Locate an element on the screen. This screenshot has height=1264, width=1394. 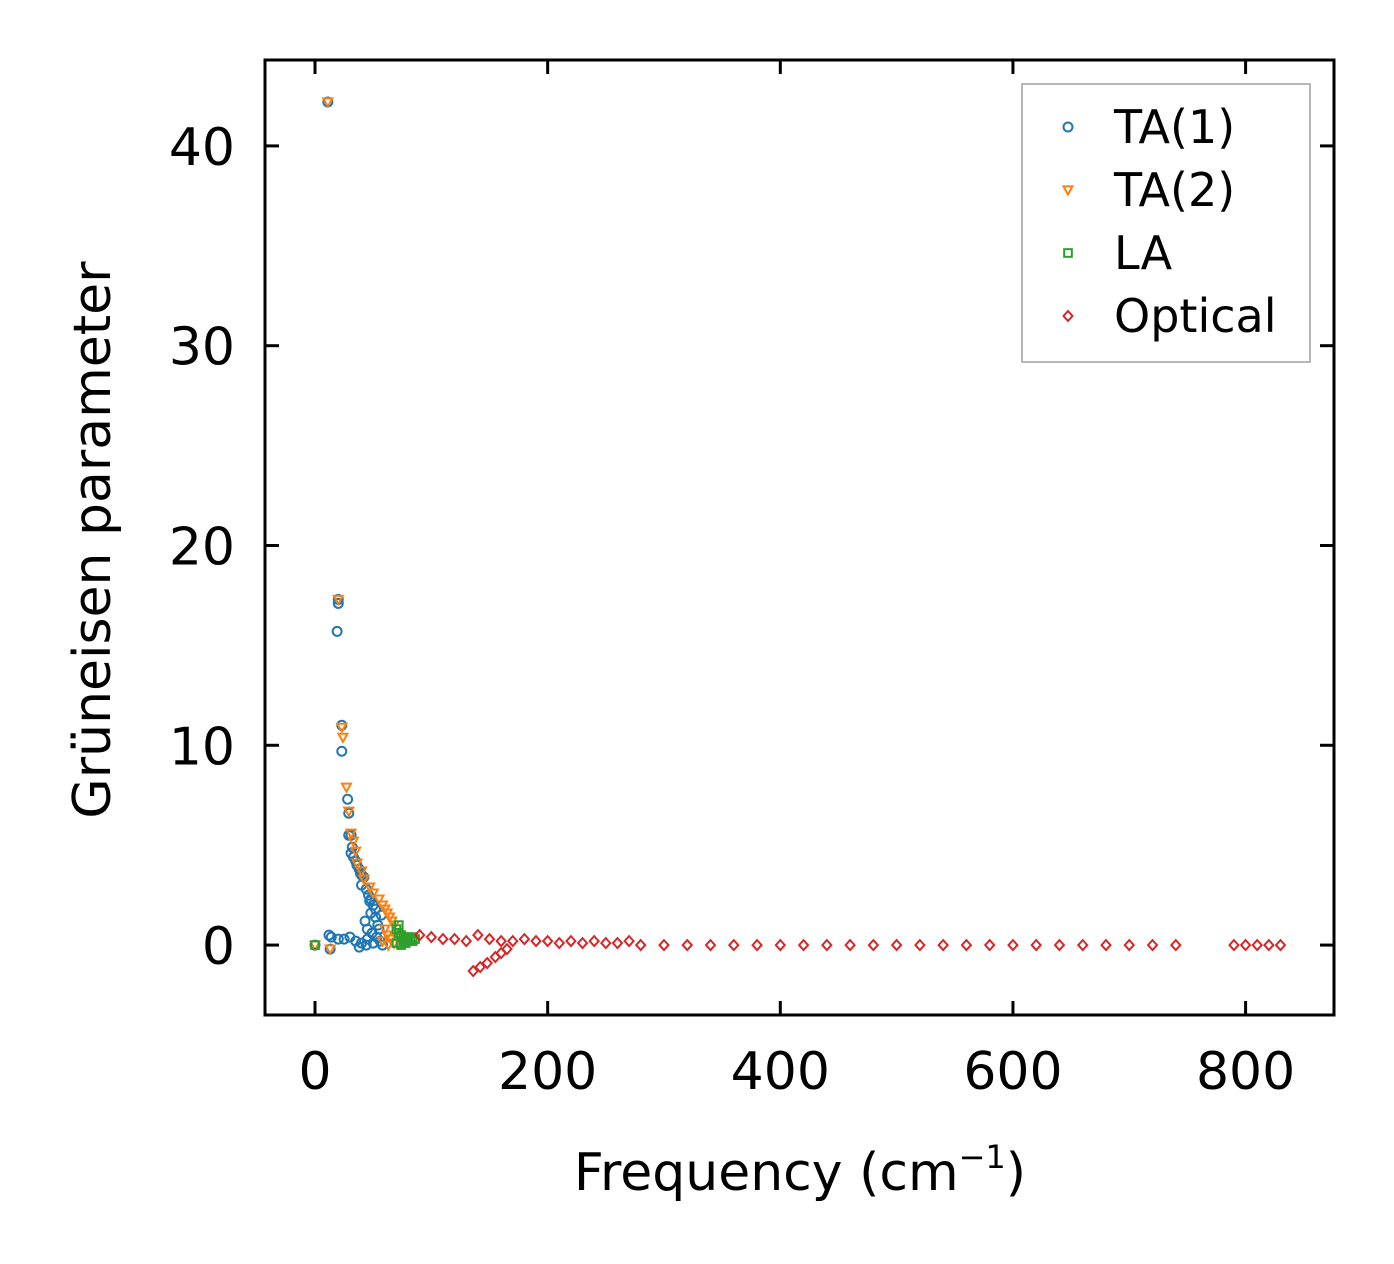
legend-label: LA is located at coordinates (1143, 253).